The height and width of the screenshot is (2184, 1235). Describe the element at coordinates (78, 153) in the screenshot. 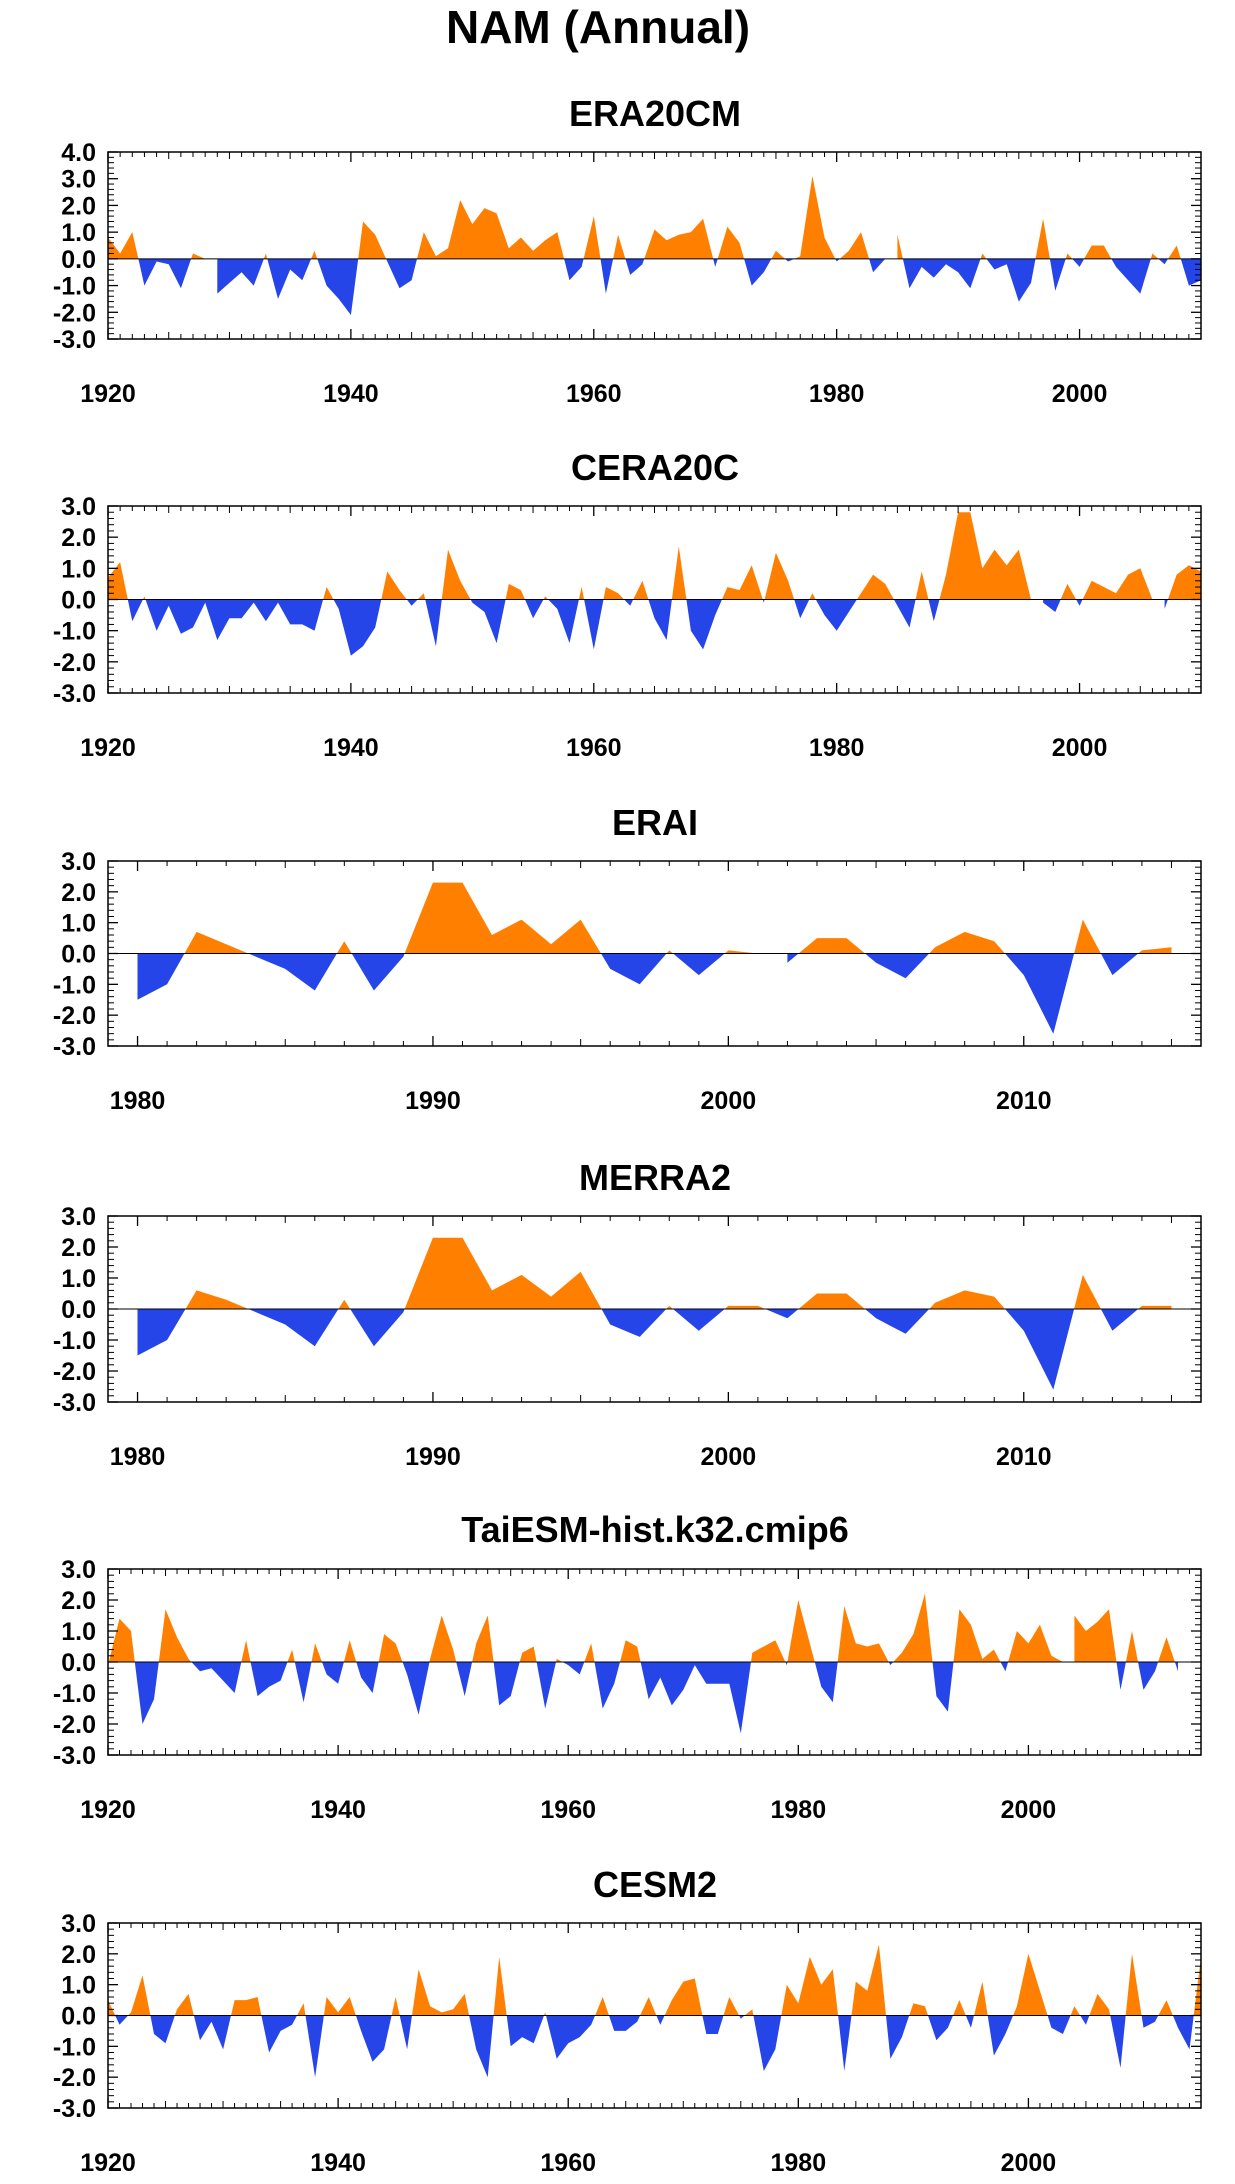

I see `y-tick-label: 4.0` at that location.